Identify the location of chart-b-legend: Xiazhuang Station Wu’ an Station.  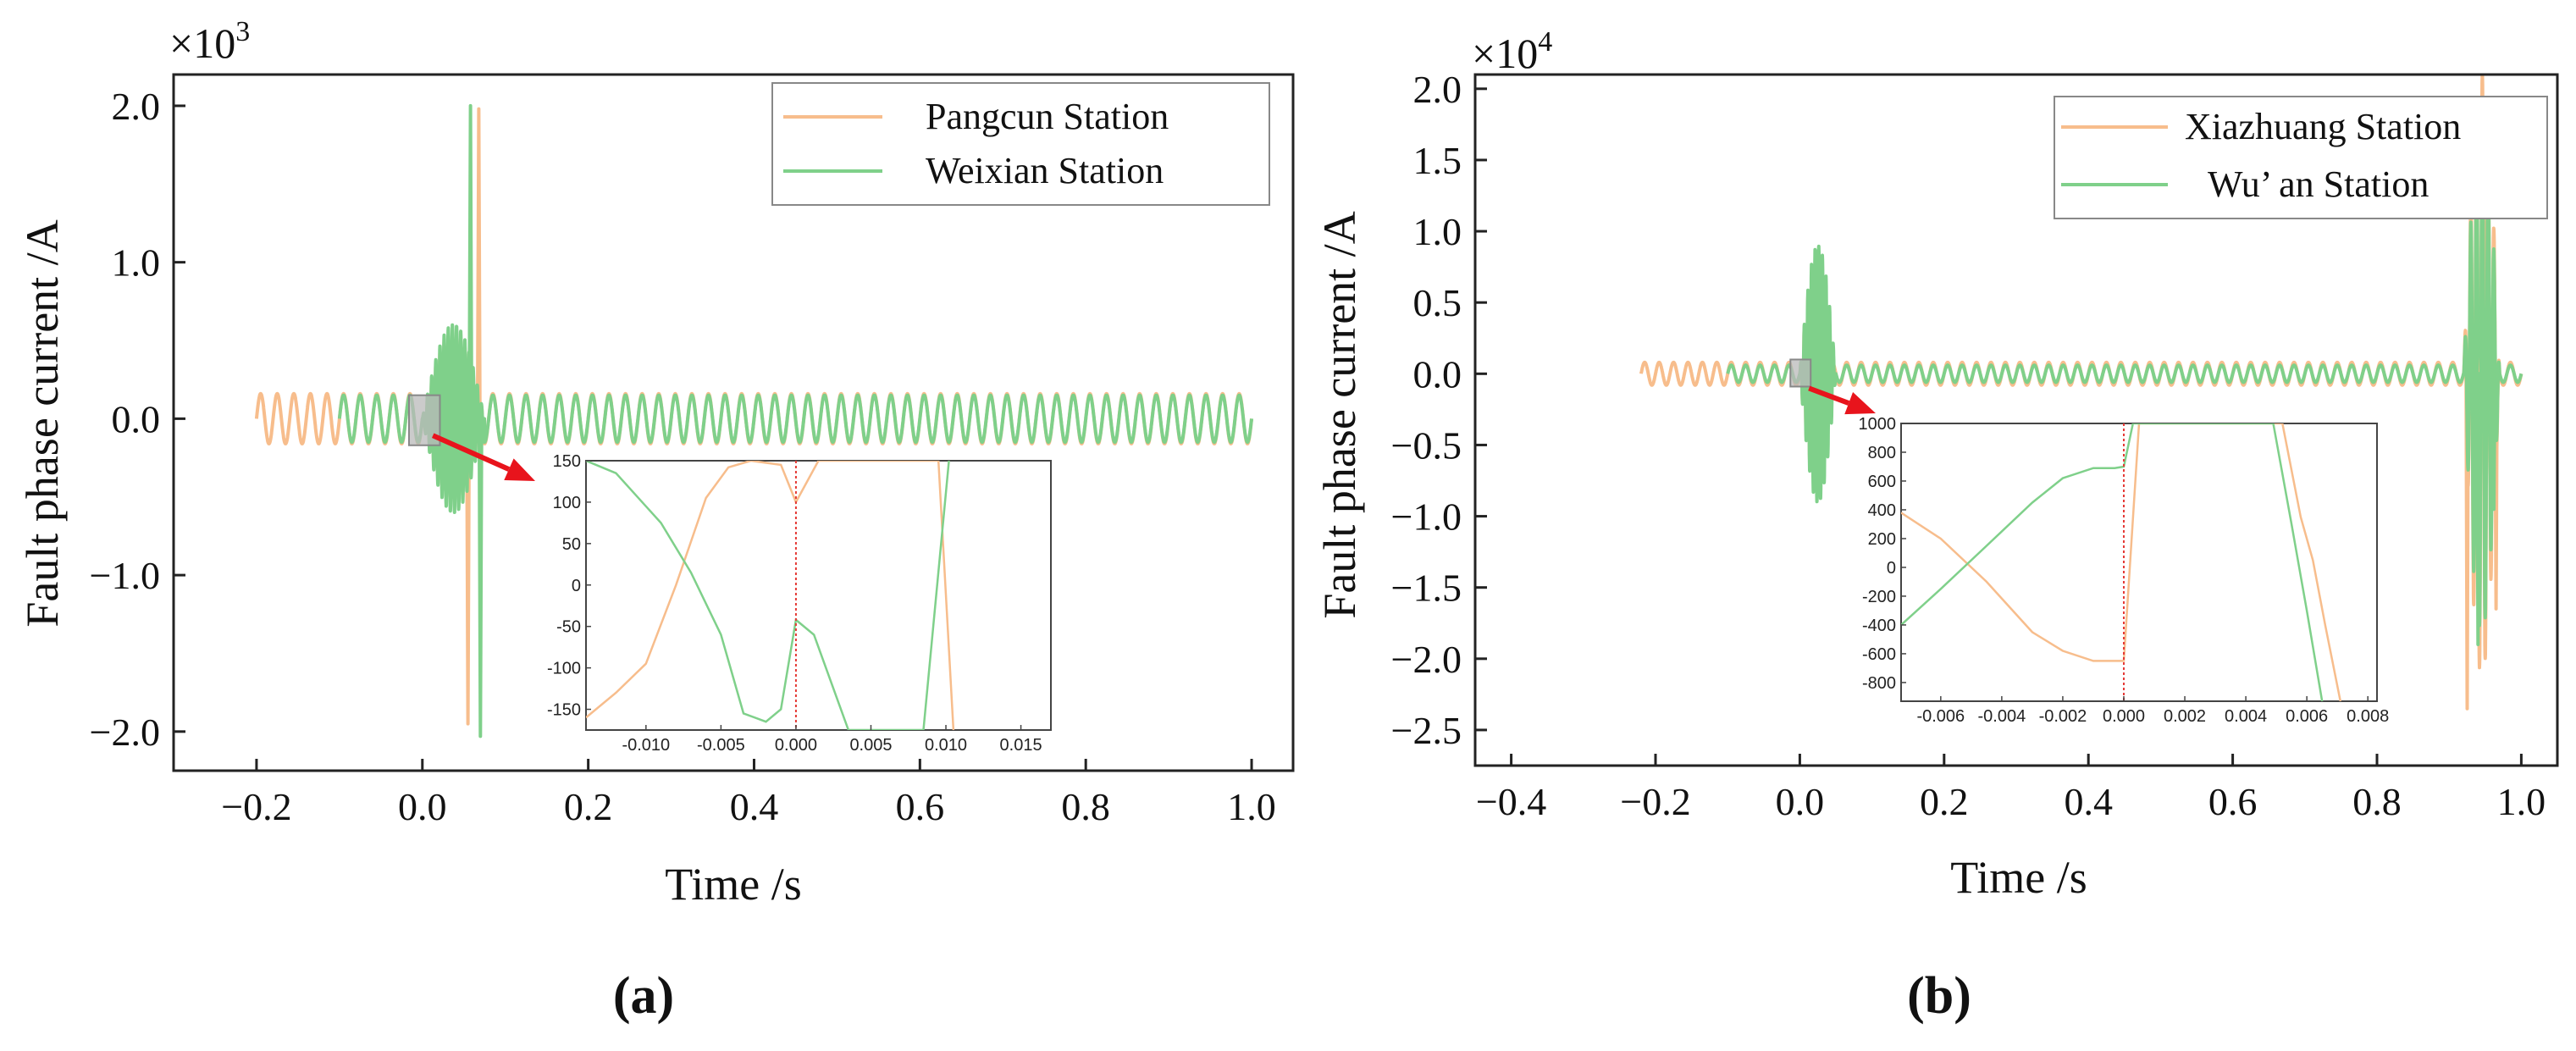
(2301, 157).